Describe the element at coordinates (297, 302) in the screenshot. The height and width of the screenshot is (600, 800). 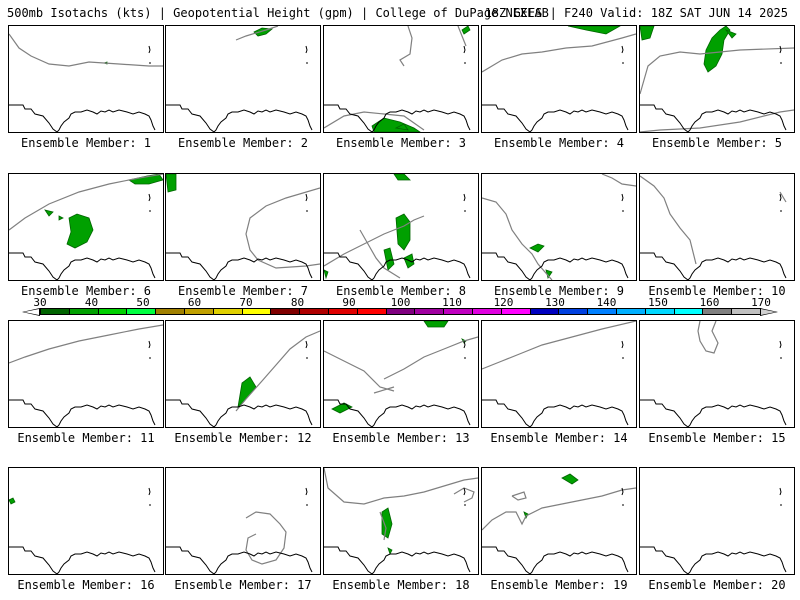
I see `colorbar-tick-label: 80` at that location.